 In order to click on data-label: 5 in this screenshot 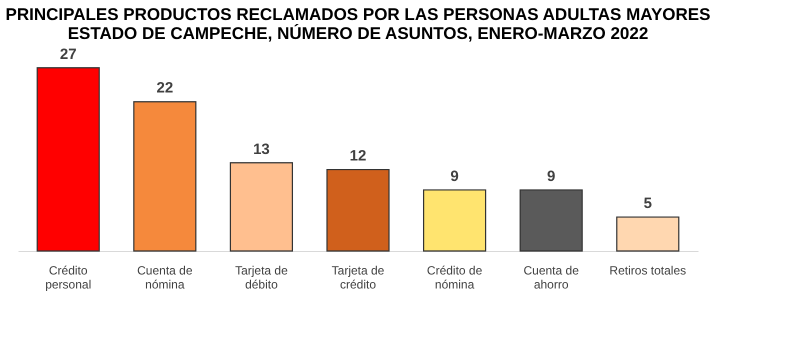, I will do `click(648, 203)`.